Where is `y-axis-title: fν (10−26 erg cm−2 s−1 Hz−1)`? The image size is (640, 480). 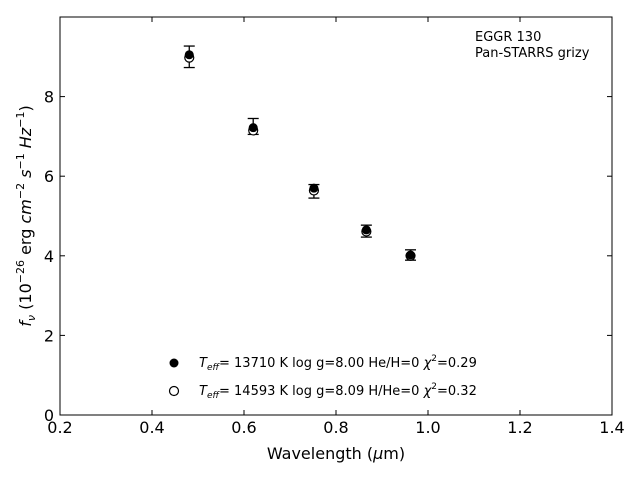
y-axis-title: fν (10−26 erg cm−2 s−1 Hz−1) is located at coordinates (26, 215).